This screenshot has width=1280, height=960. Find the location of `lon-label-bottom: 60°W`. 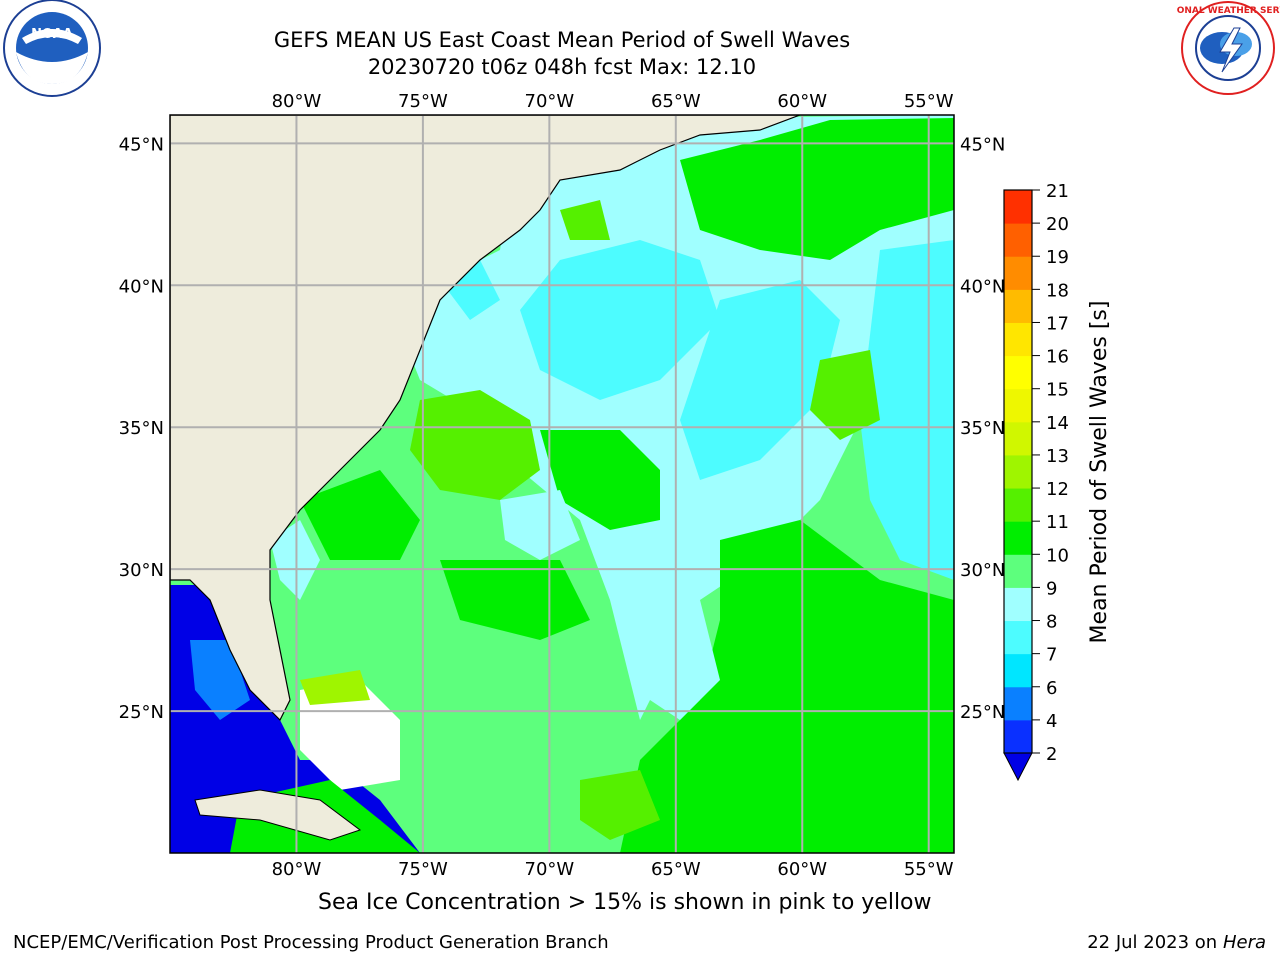

lon-label-bottom: 60°W is located at coordinates (802, 869).